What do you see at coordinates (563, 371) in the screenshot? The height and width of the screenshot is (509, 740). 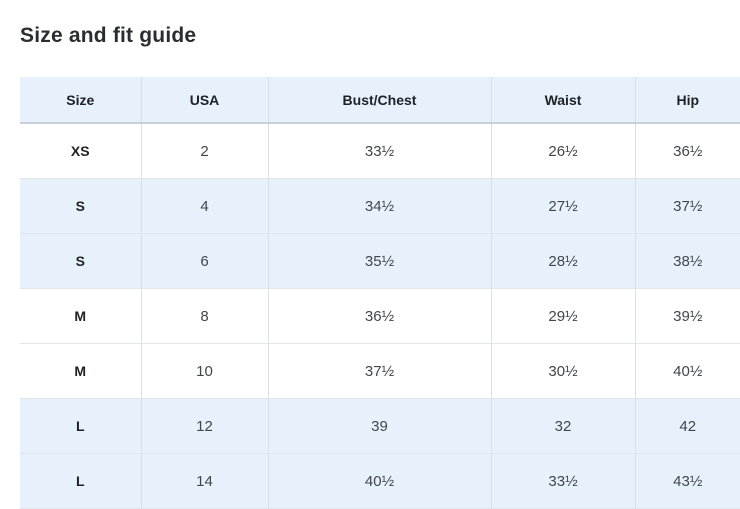 I see `cell-waist: 30½` at bounding box center [563, 371].